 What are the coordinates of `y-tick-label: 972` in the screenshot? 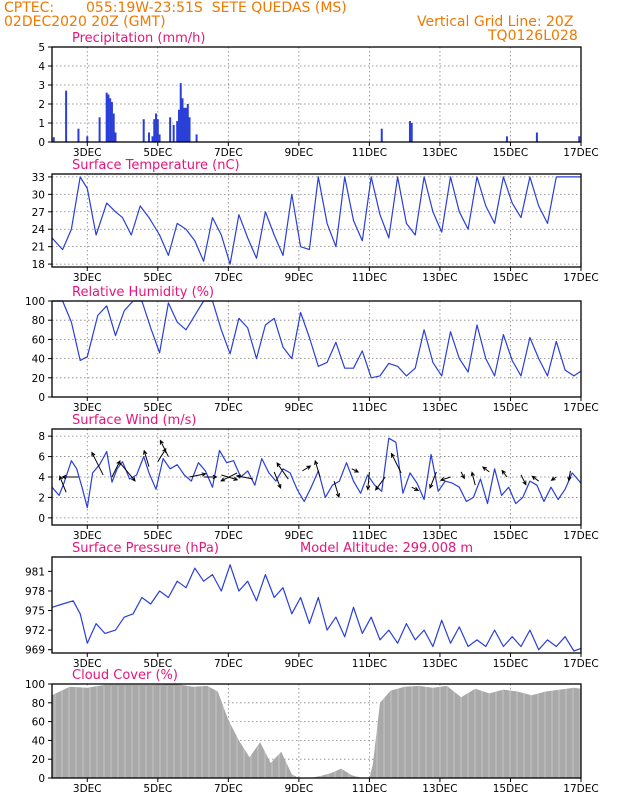 It's located at (35, 631).